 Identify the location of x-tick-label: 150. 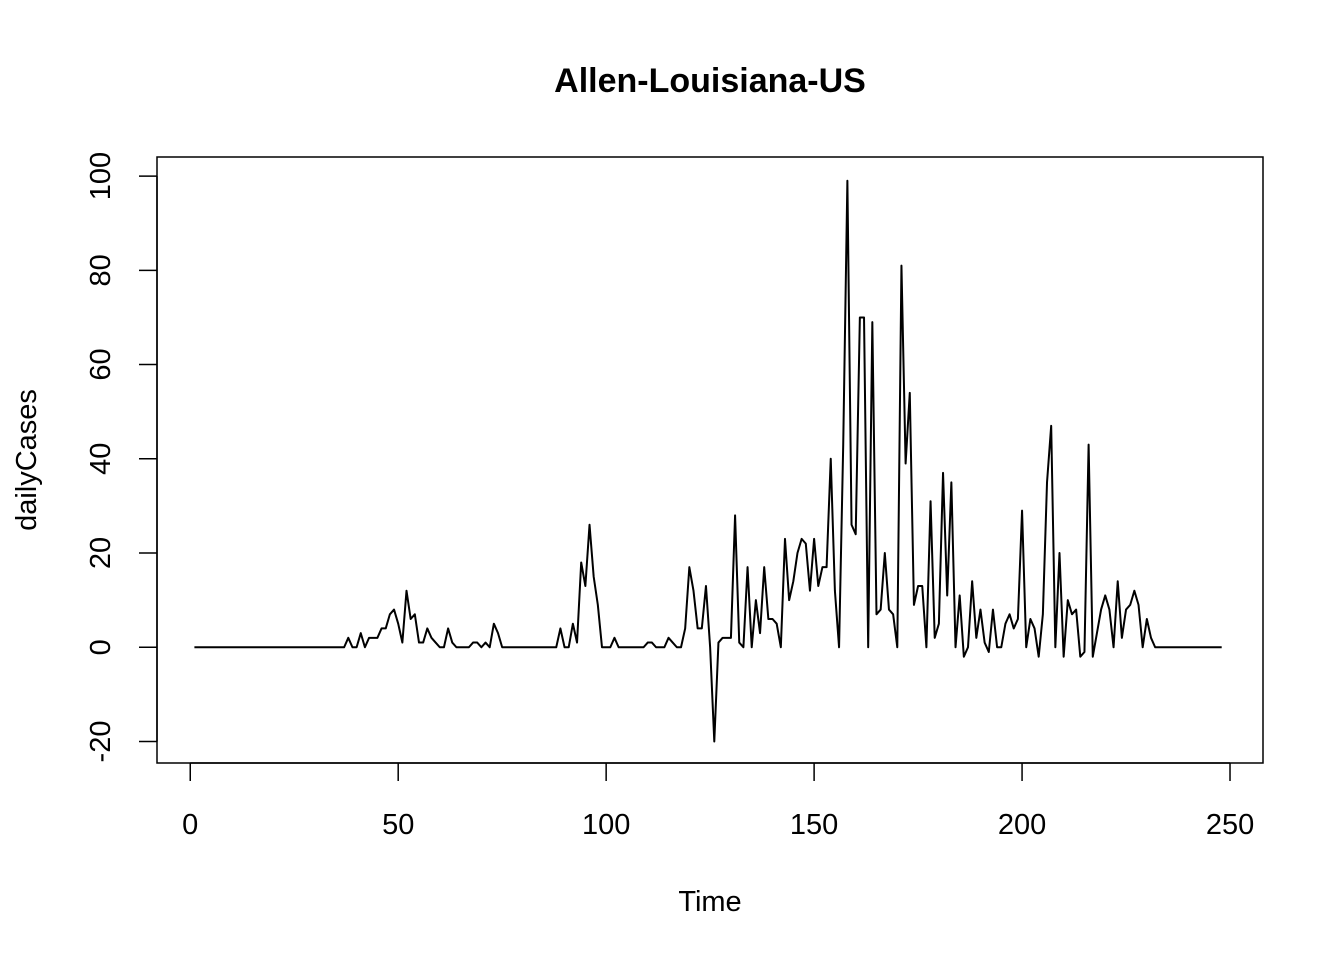
(814, 825).